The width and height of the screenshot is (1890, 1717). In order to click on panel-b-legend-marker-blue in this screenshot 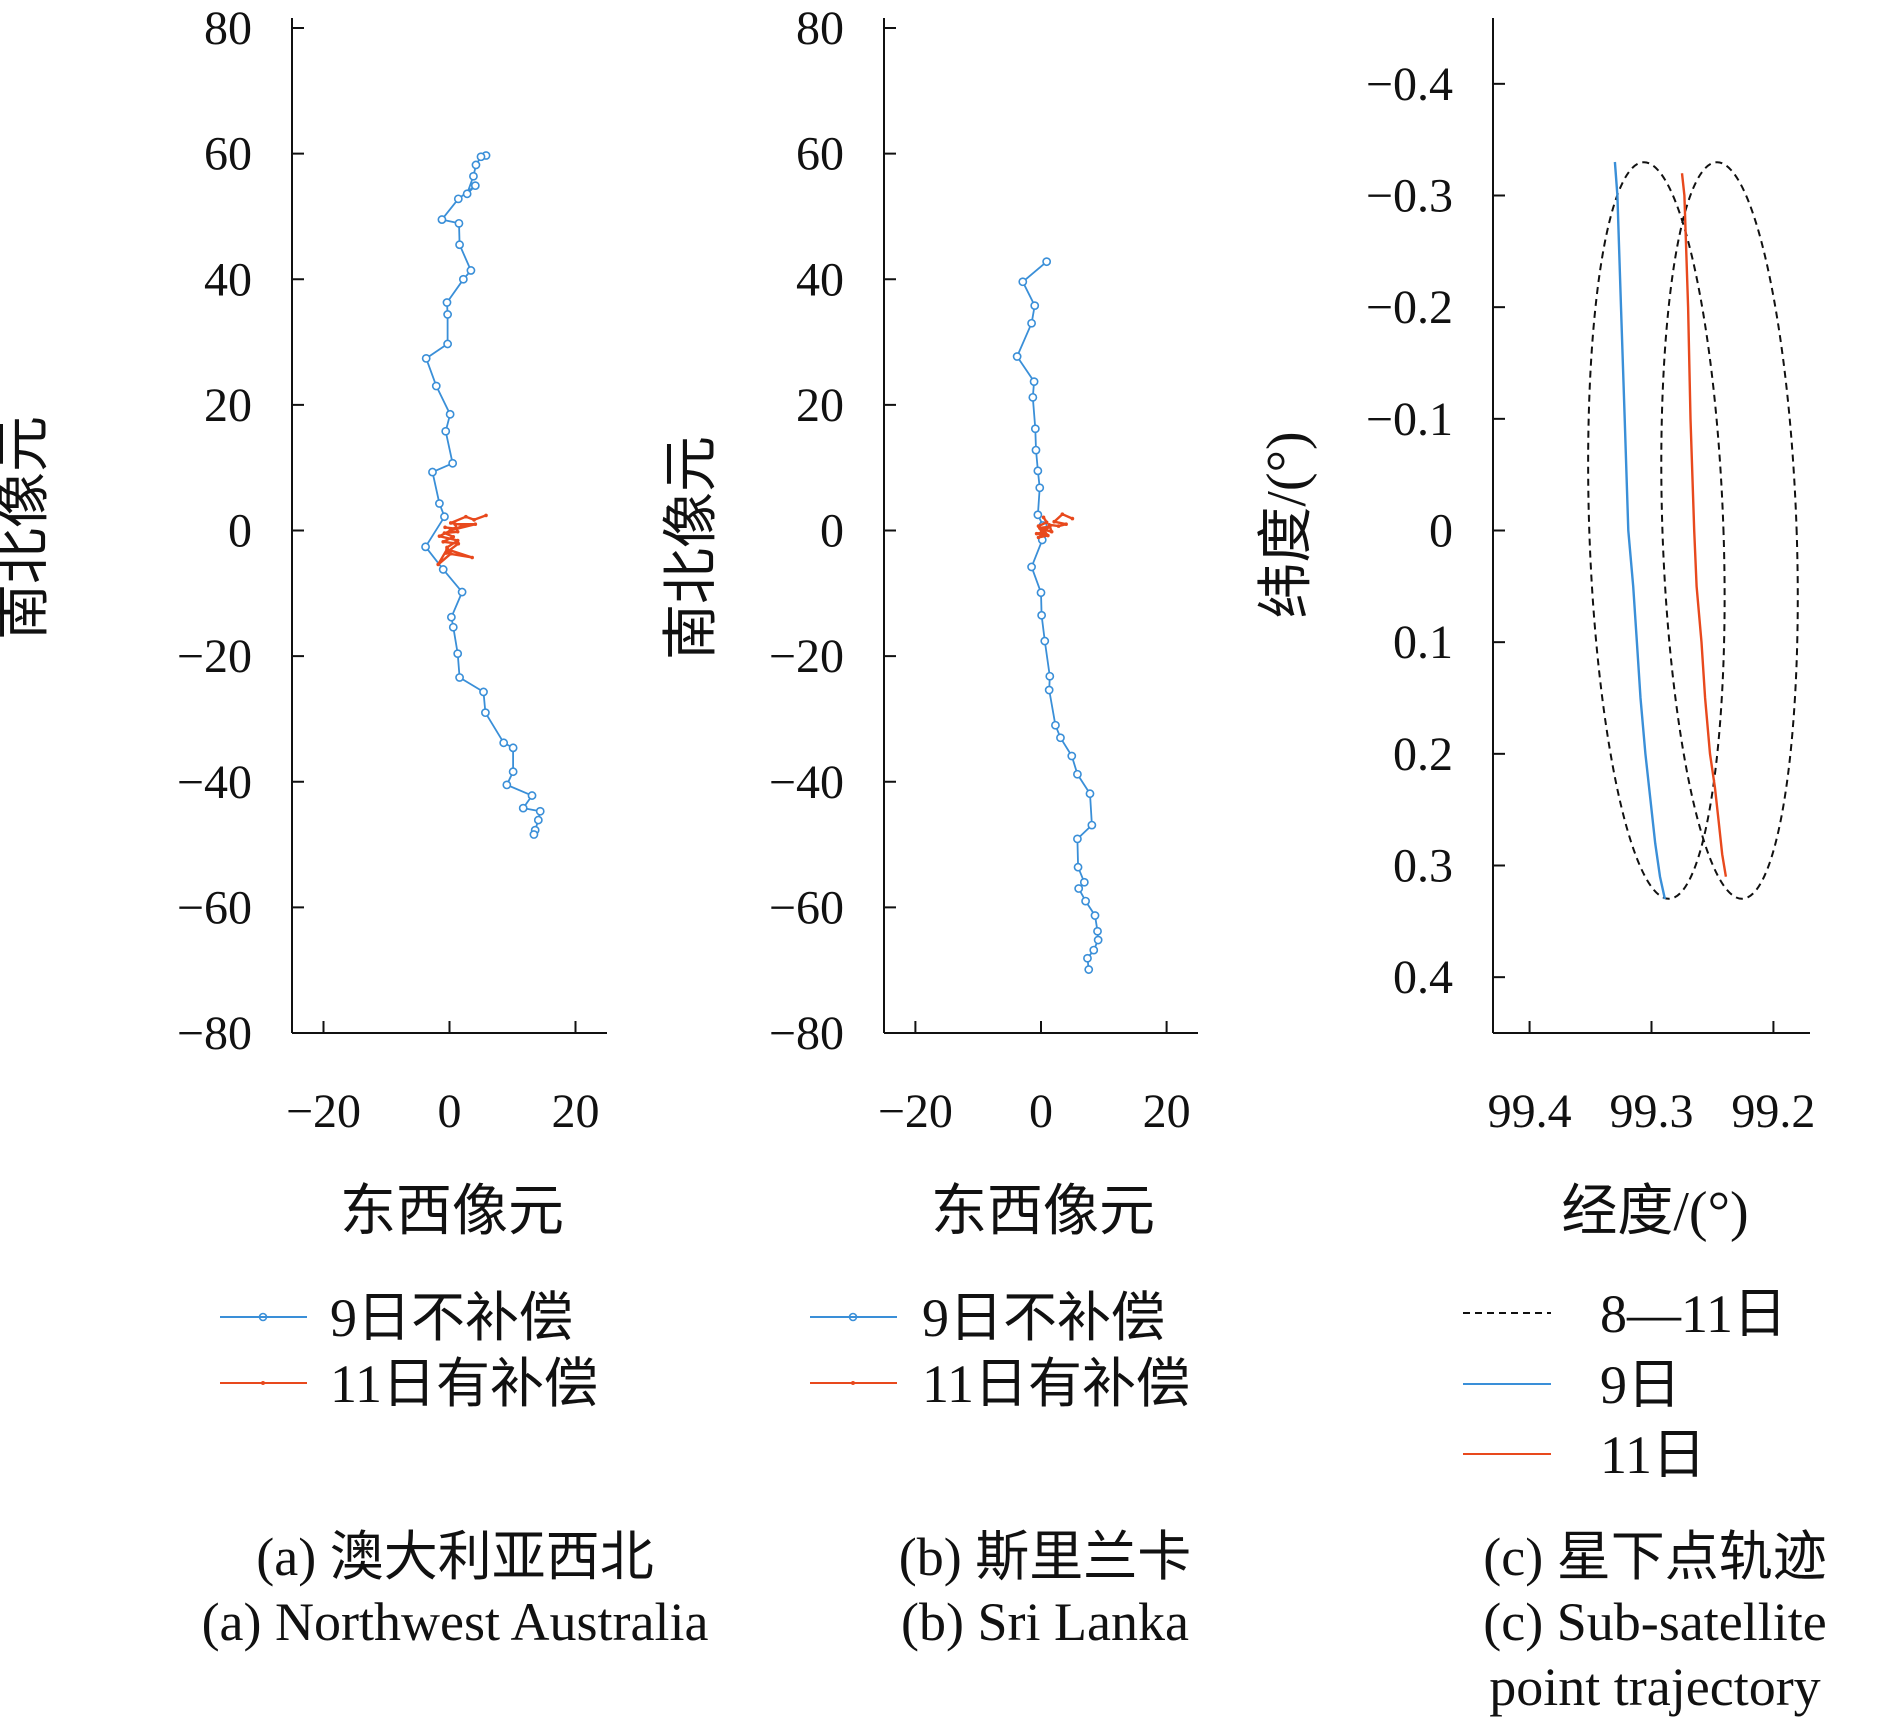, I will do `click(853, 1317)`.